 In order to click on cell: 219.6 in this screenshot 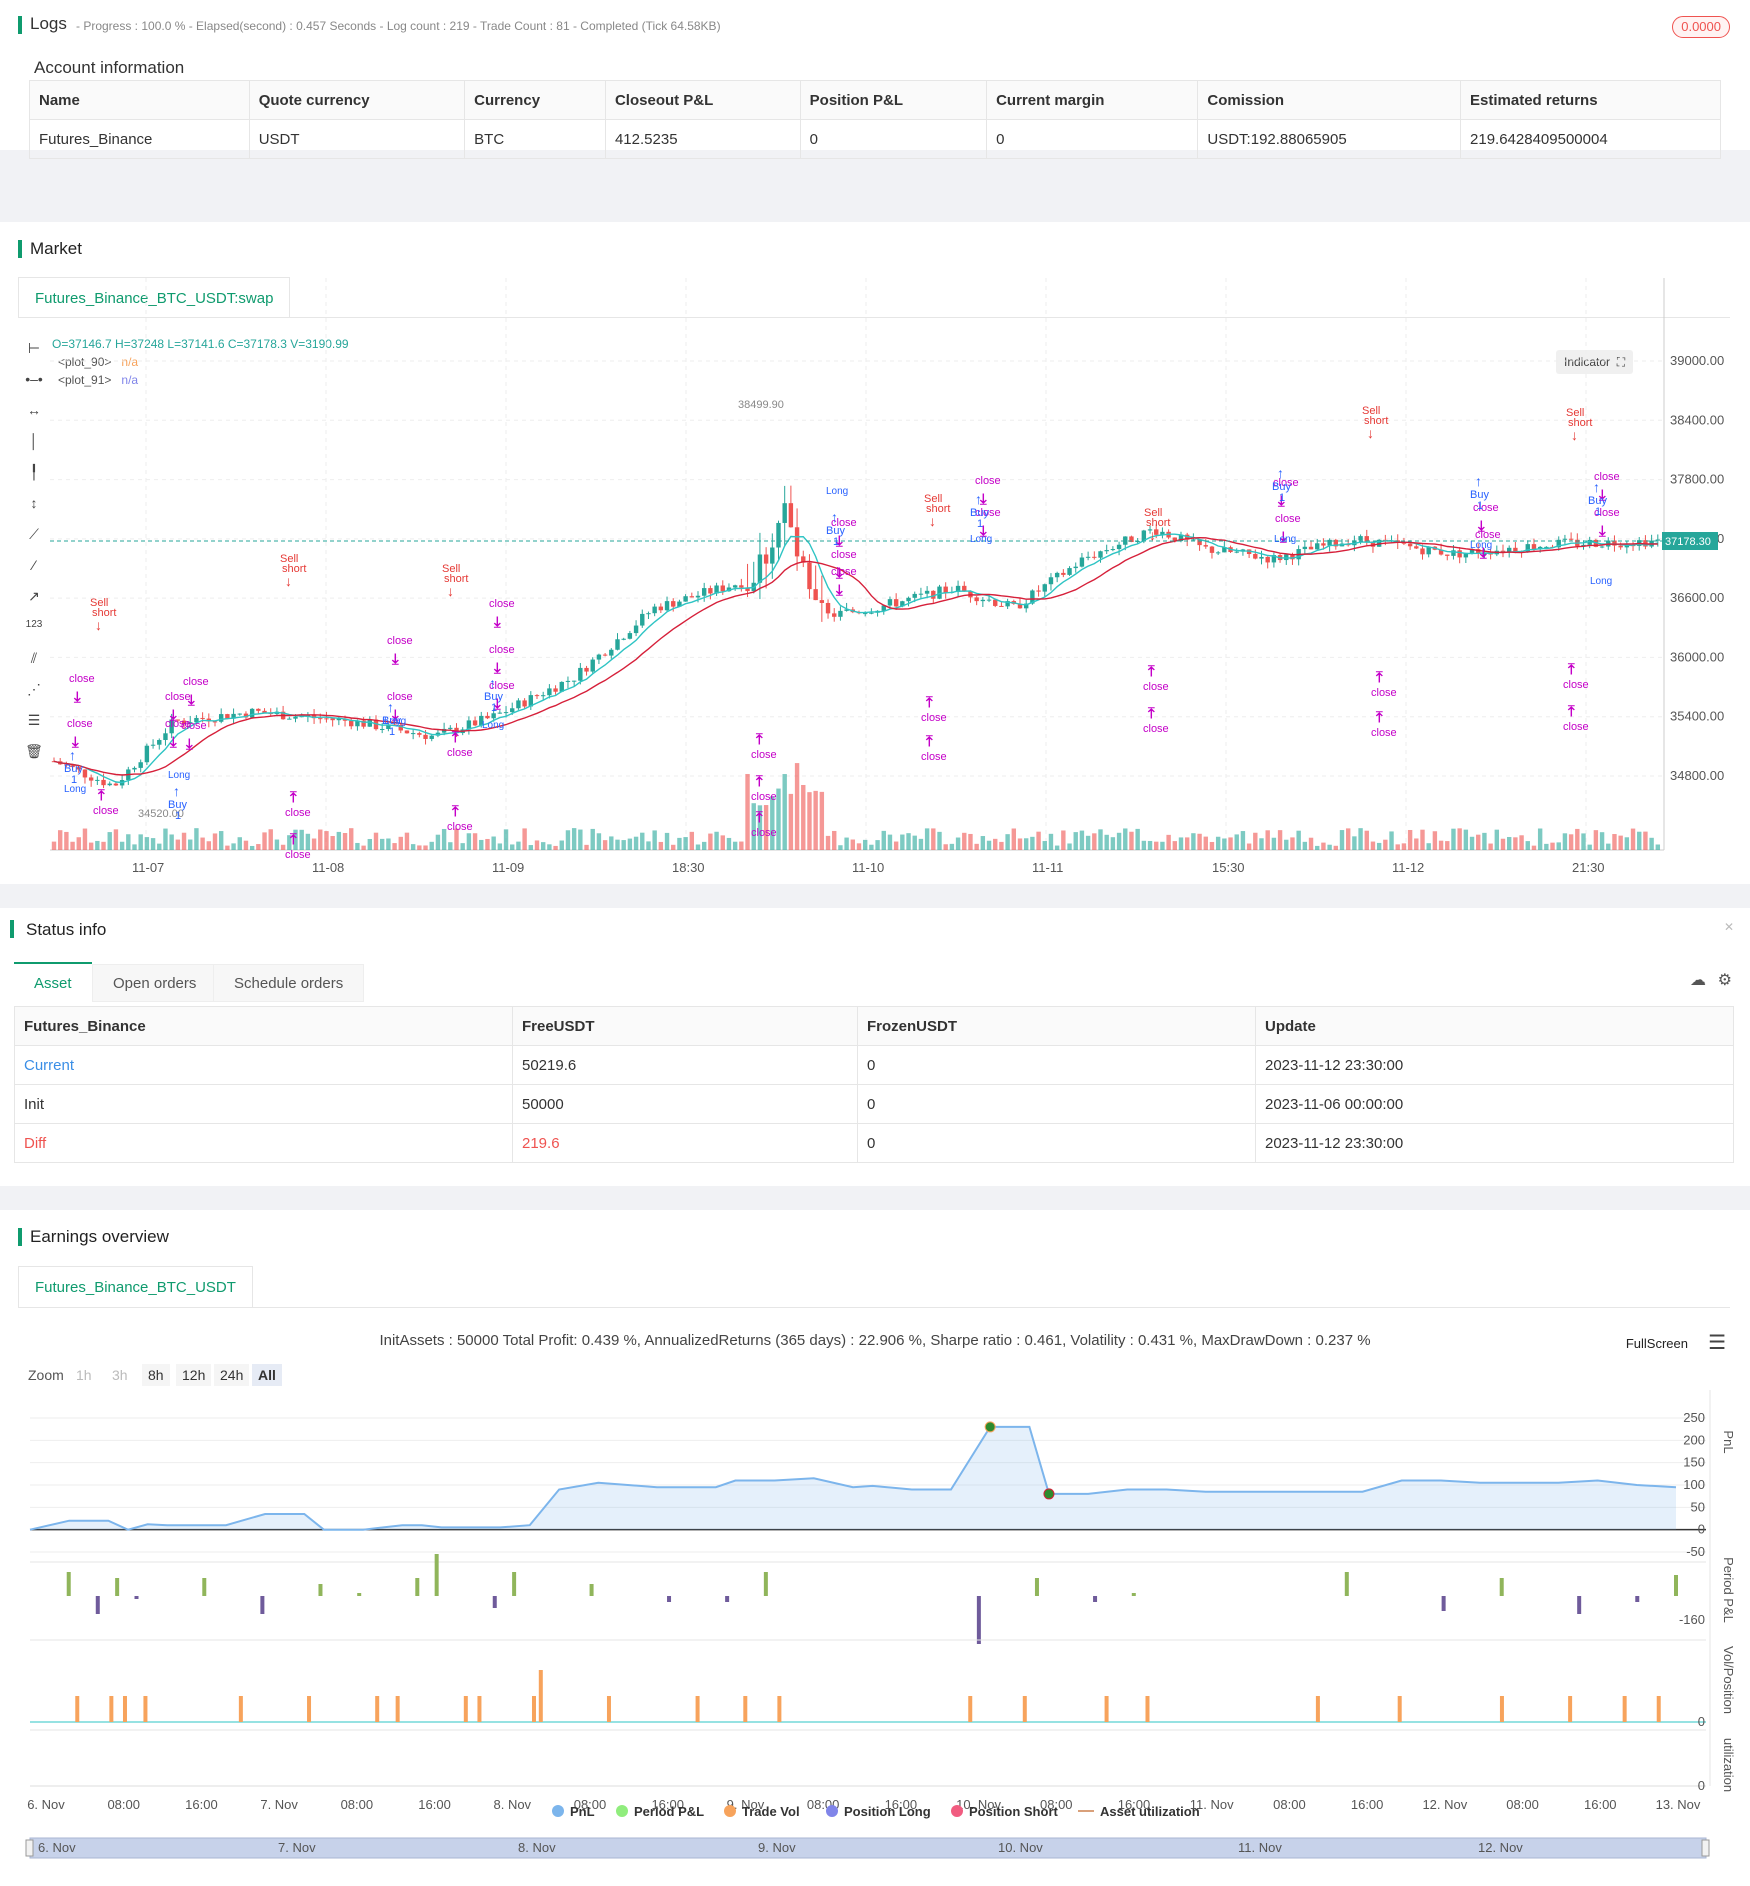, I will do `click(685, 1143)`.